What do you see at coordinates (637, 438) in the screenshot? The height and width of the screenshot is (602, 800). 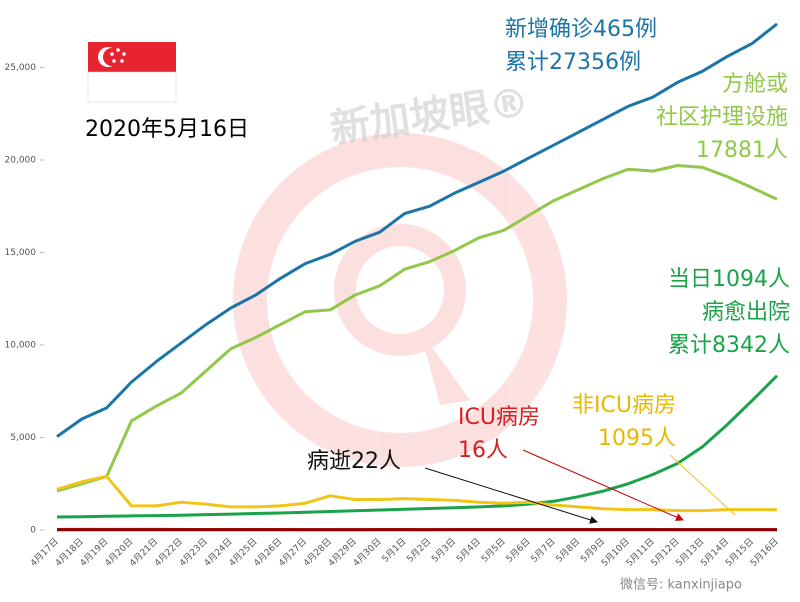 I see `annotation: 1095人` at bounding box center [637, 438].